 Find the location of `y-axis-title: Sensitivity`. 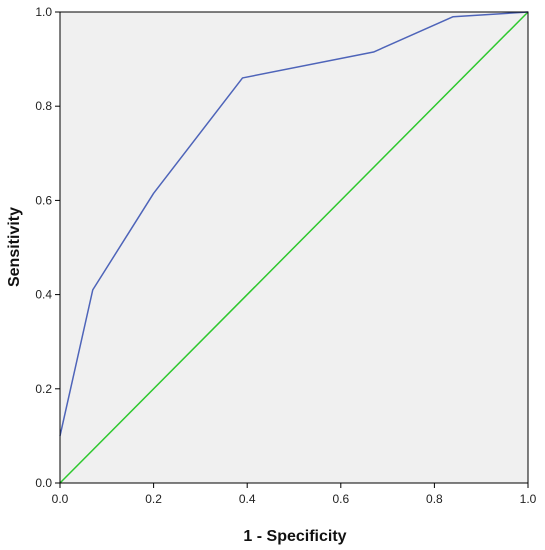

y-axis-title: Sensitivity is located at coordinates (14, 247).